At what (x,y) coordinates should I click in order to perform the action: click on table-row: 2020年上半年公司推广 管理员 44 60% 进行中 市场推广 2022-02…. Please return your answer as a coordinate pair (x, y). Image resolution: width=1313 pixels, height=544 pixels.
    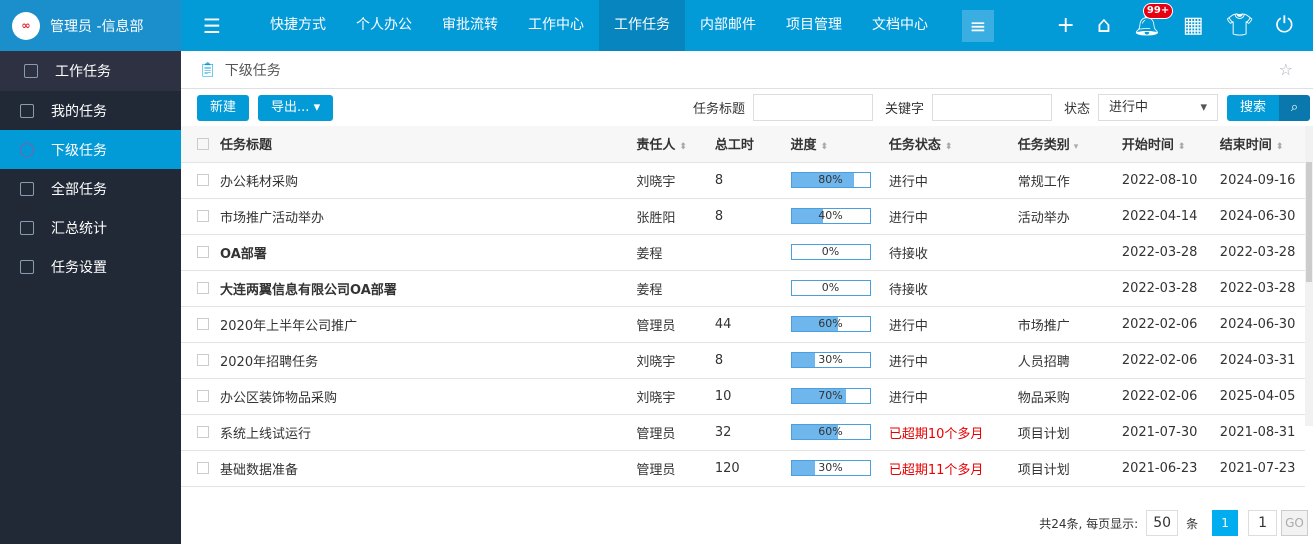
    Looking at the image, I should click on (743, 324).